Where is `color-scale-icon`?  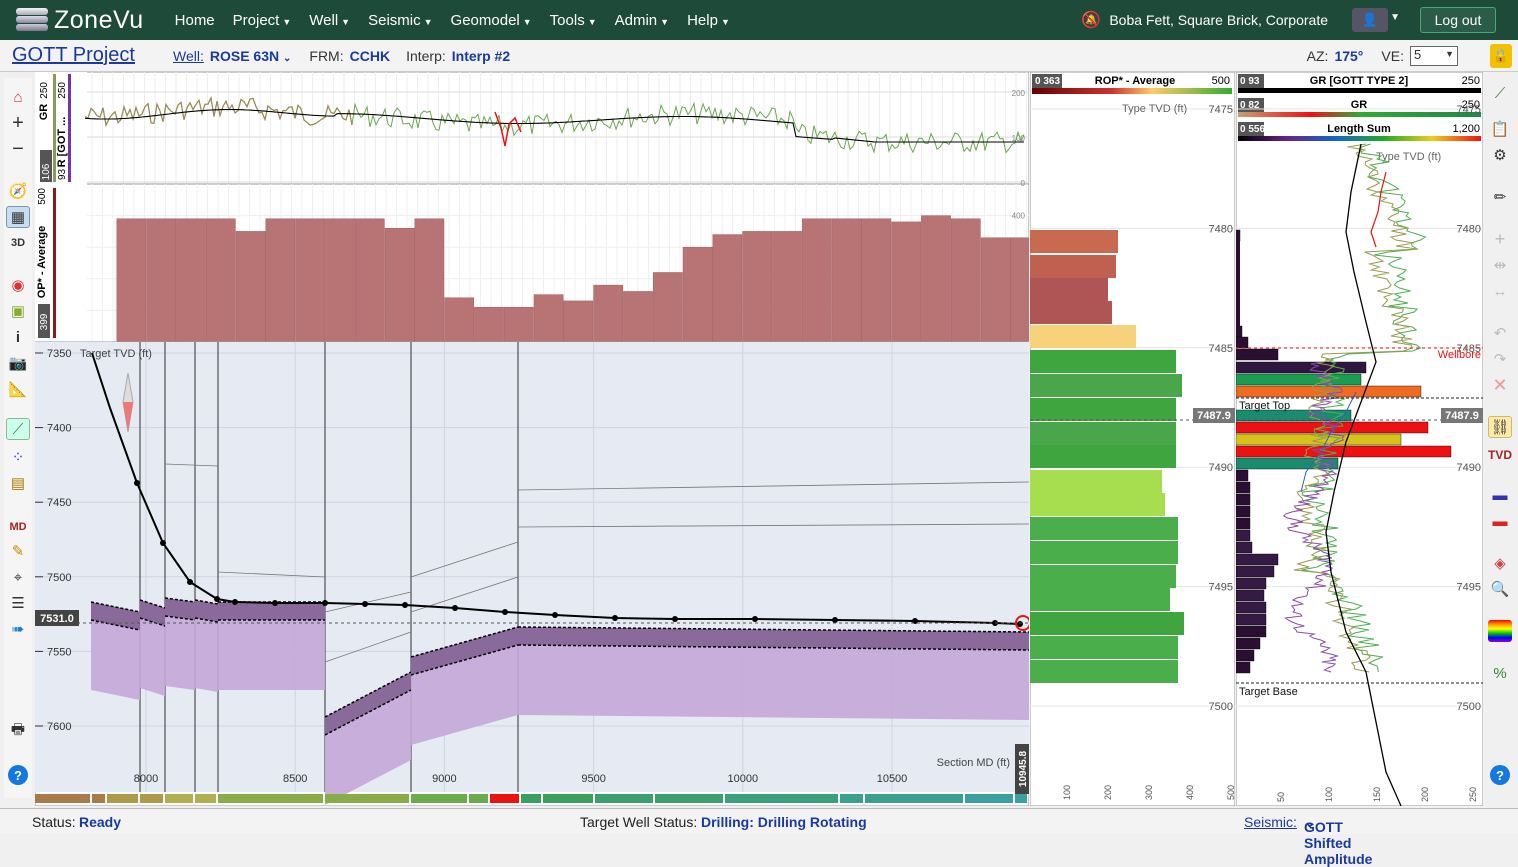 color-scale-icon is located at coordinates (1500, 631).